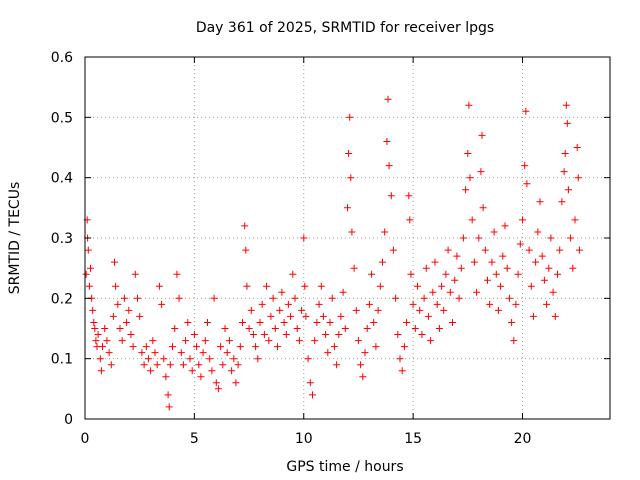 This screenshot has width=640, height=480. What do you see at coordinates (62, 360) in the screenshot?
I see `y-tick-label: 0.1` at bounding box center [62, 360].